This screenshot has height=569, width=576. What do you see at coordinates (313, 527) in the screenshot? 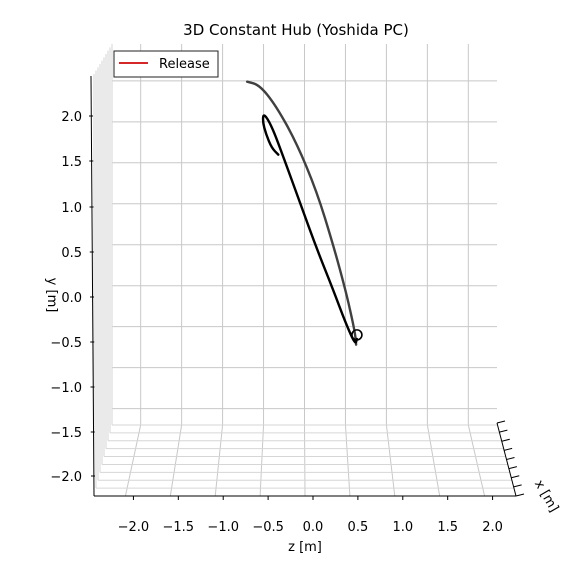
I see `x-tick-label: 0.0` at bounding box center [313, 527].